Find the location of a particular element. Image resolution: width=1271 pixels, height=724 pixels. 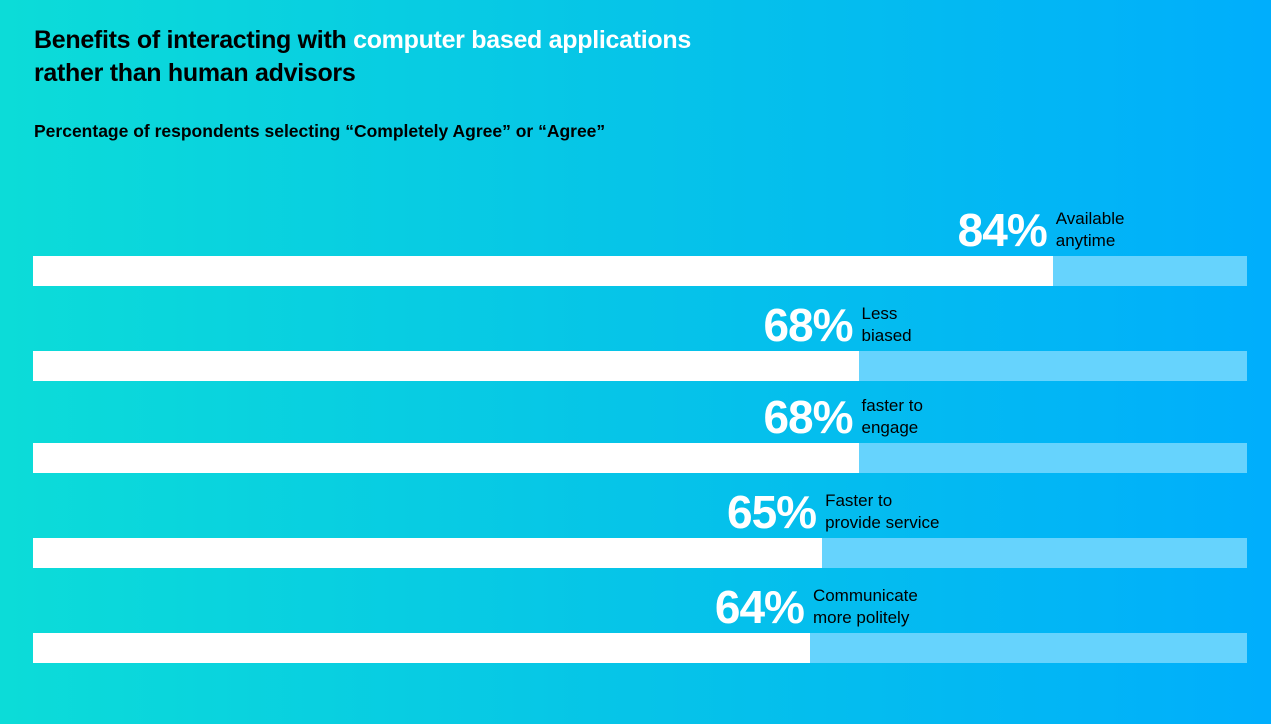

bar-category-label: Less biased is located at coordinates (962, 325).